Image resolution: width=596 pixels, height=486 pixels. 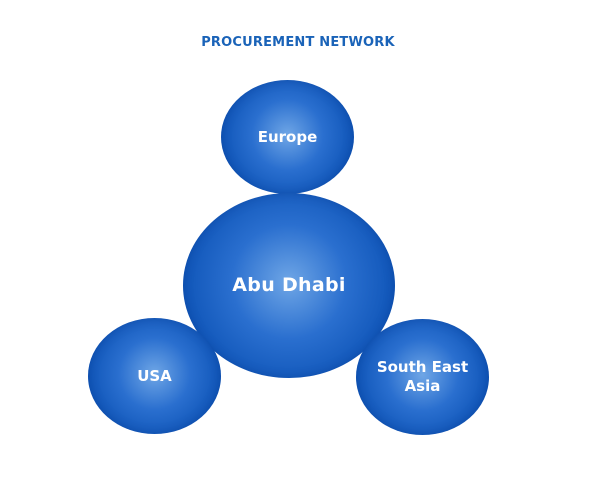 I want to click on node-usa: USA, so click(x=154, y=376).